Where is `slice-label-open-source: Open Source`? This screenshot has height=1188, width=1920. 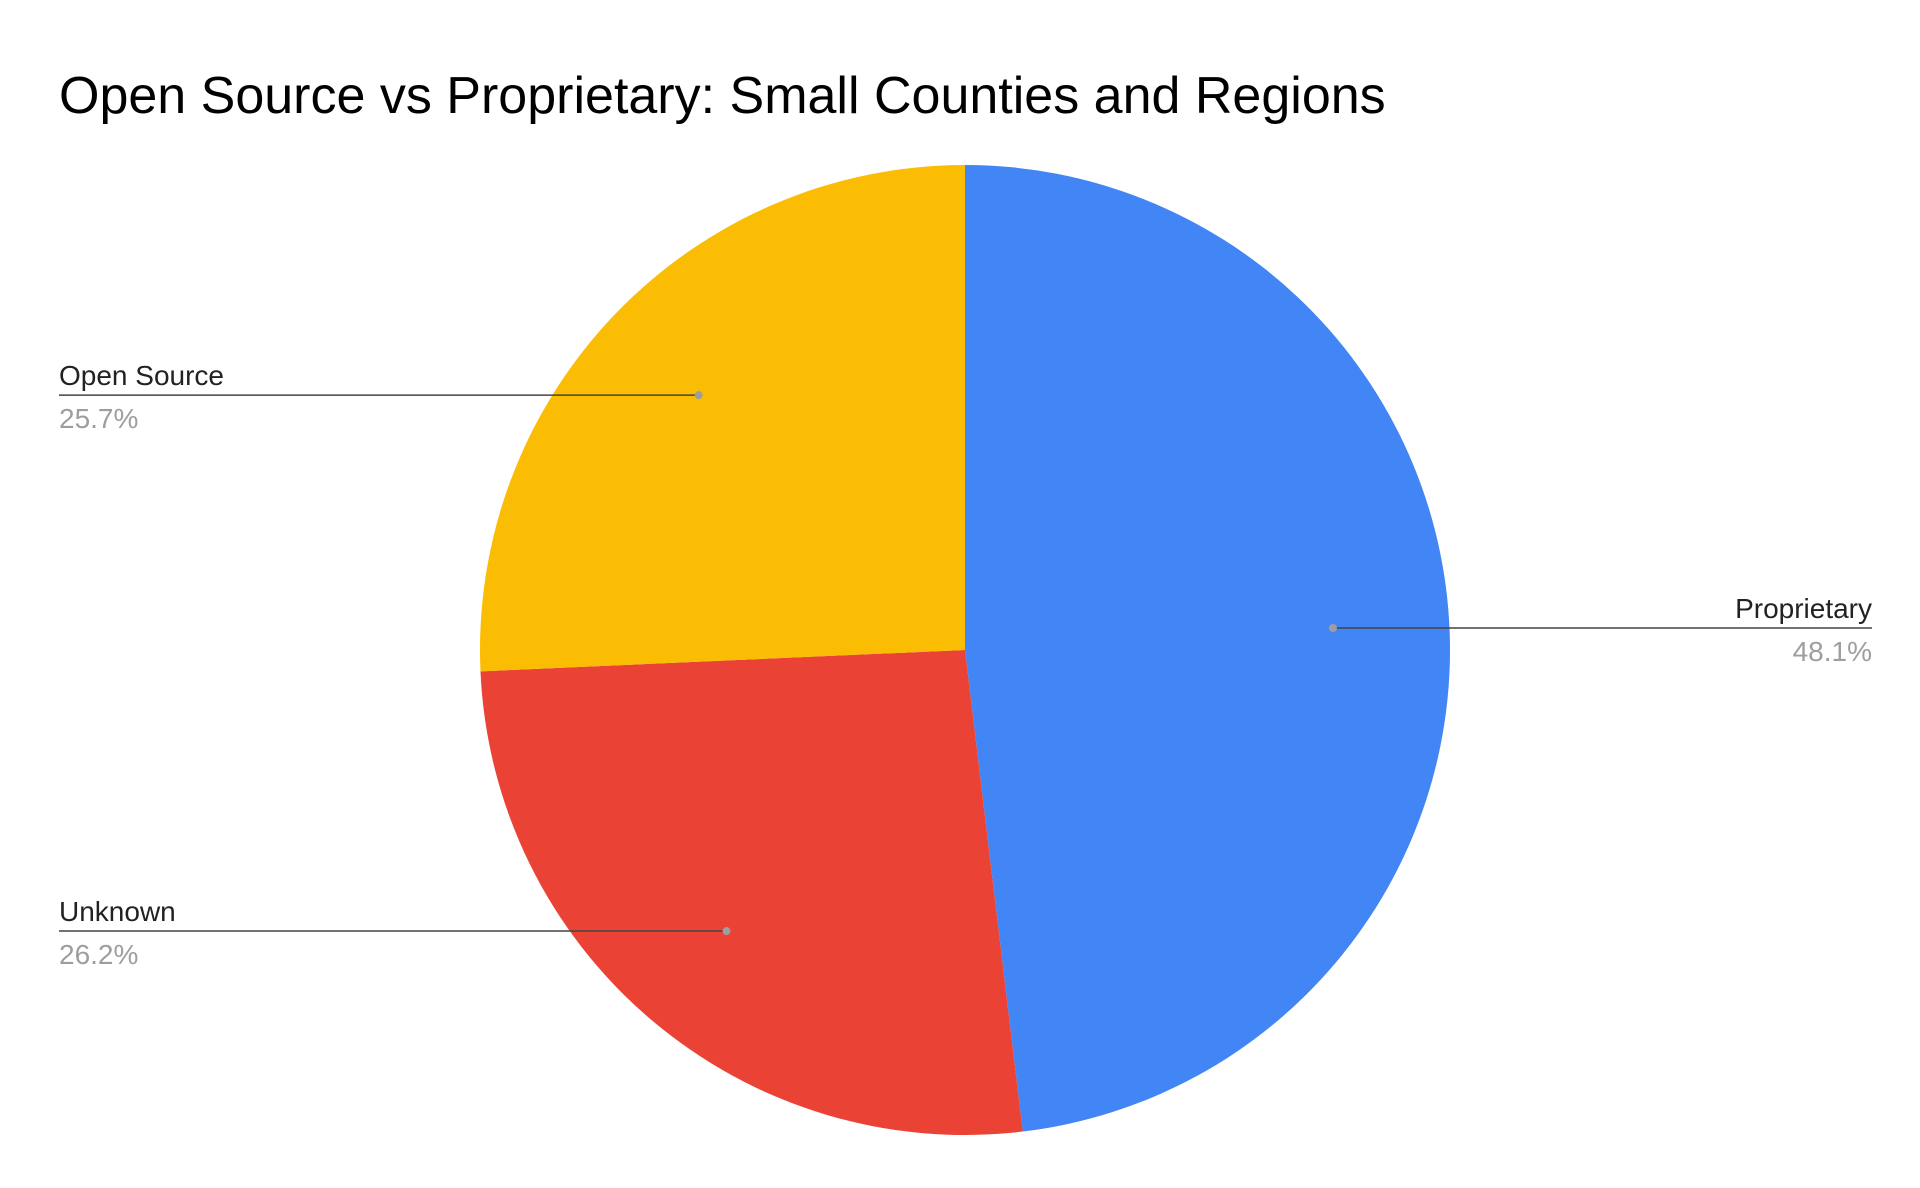
slice-label-open-source: Open Source is located at coordinates (141, 375).